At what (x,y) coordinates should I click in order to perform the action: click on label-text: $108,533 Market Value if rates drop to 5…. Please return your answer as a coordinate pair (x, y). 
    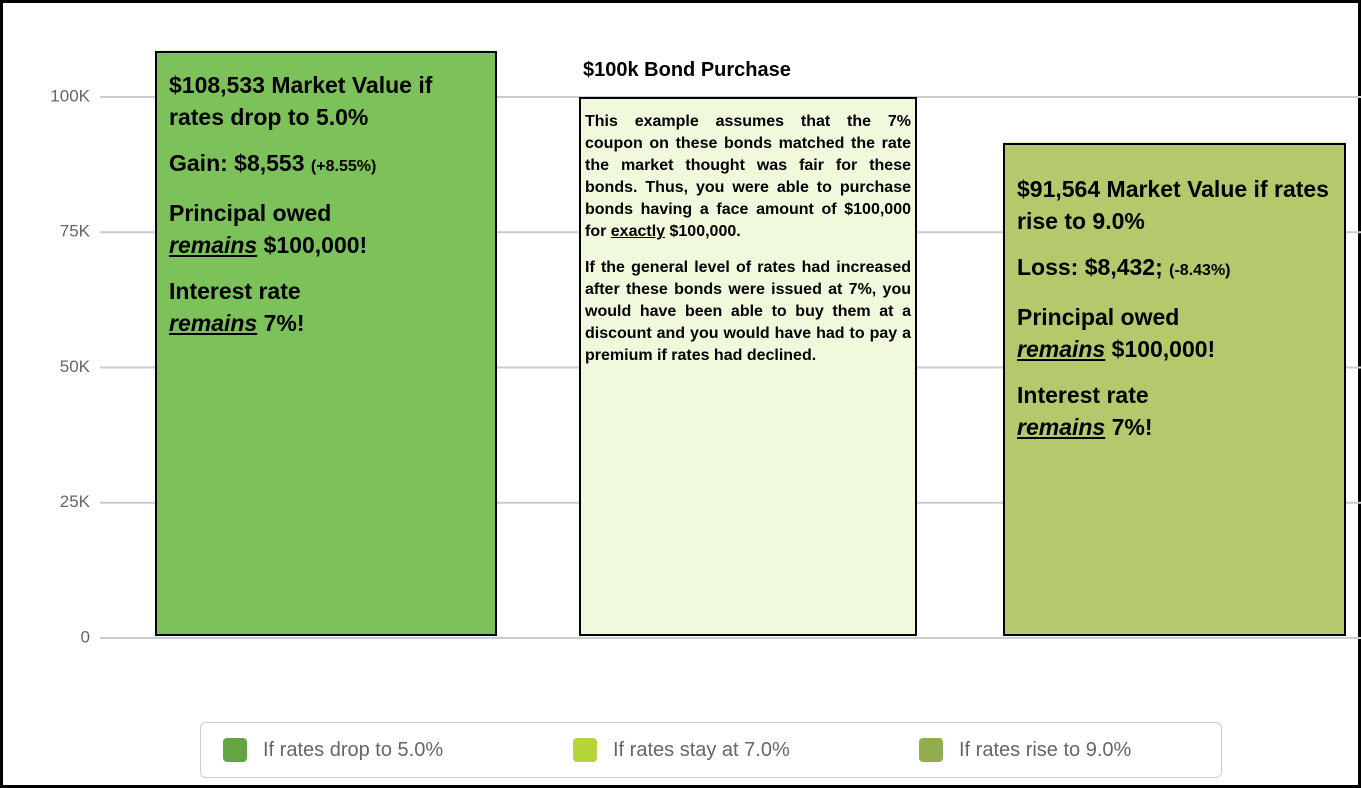
    Looking at the image, I should click on (301, 100).